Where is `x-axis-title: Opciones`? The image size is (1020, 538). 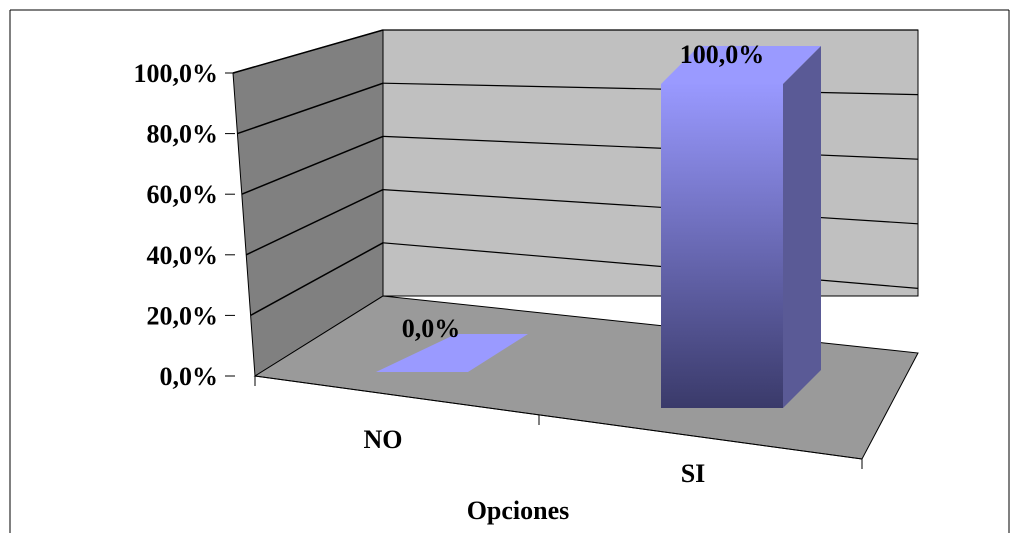
x-axis-title: Opciones is located at coordinates (518, 510).